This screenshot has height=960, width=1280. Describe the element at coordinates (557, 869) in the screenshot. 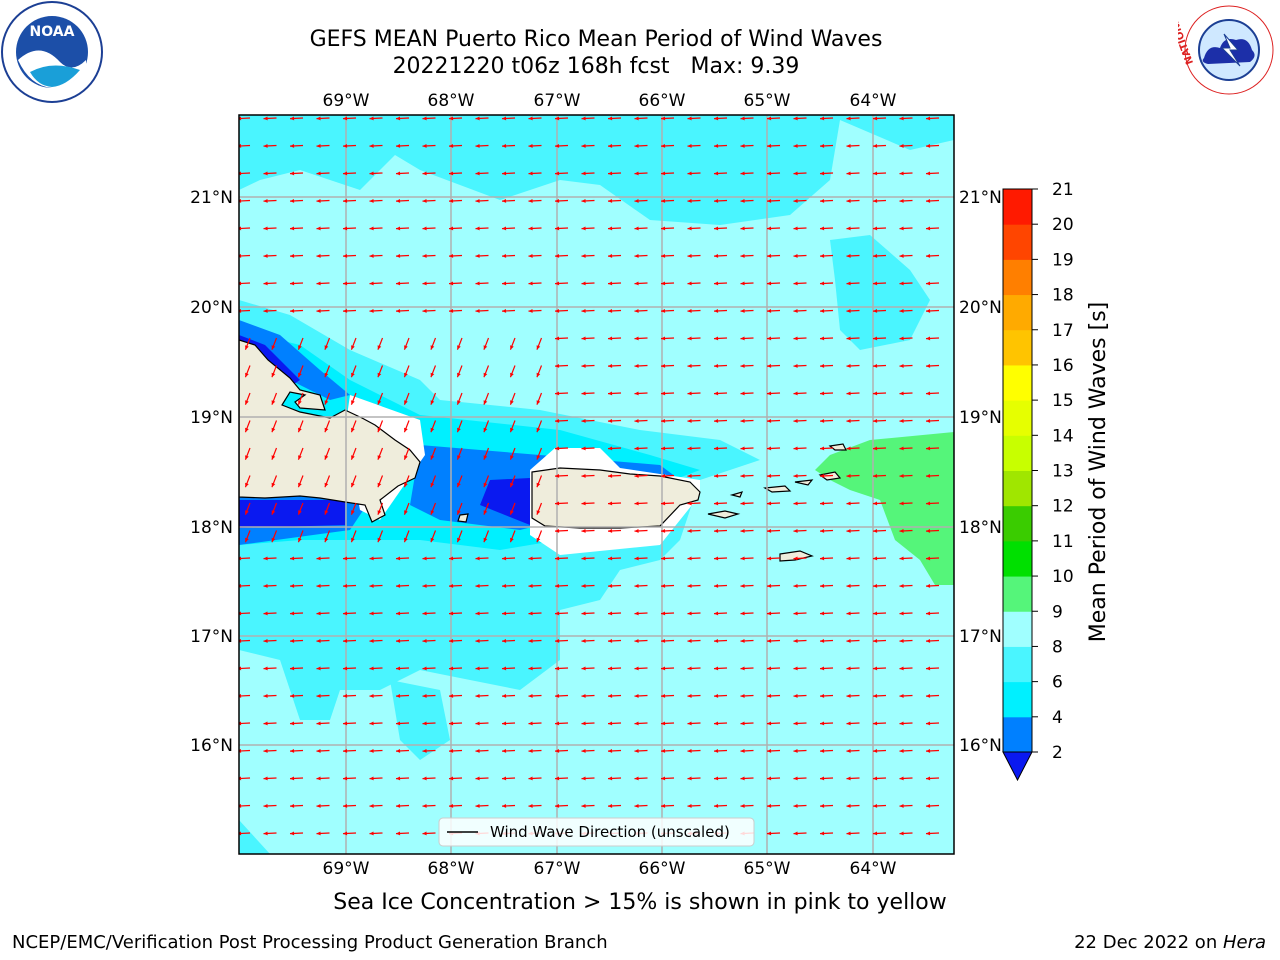

I see `lon-label-bottom: 67°W` at that location.